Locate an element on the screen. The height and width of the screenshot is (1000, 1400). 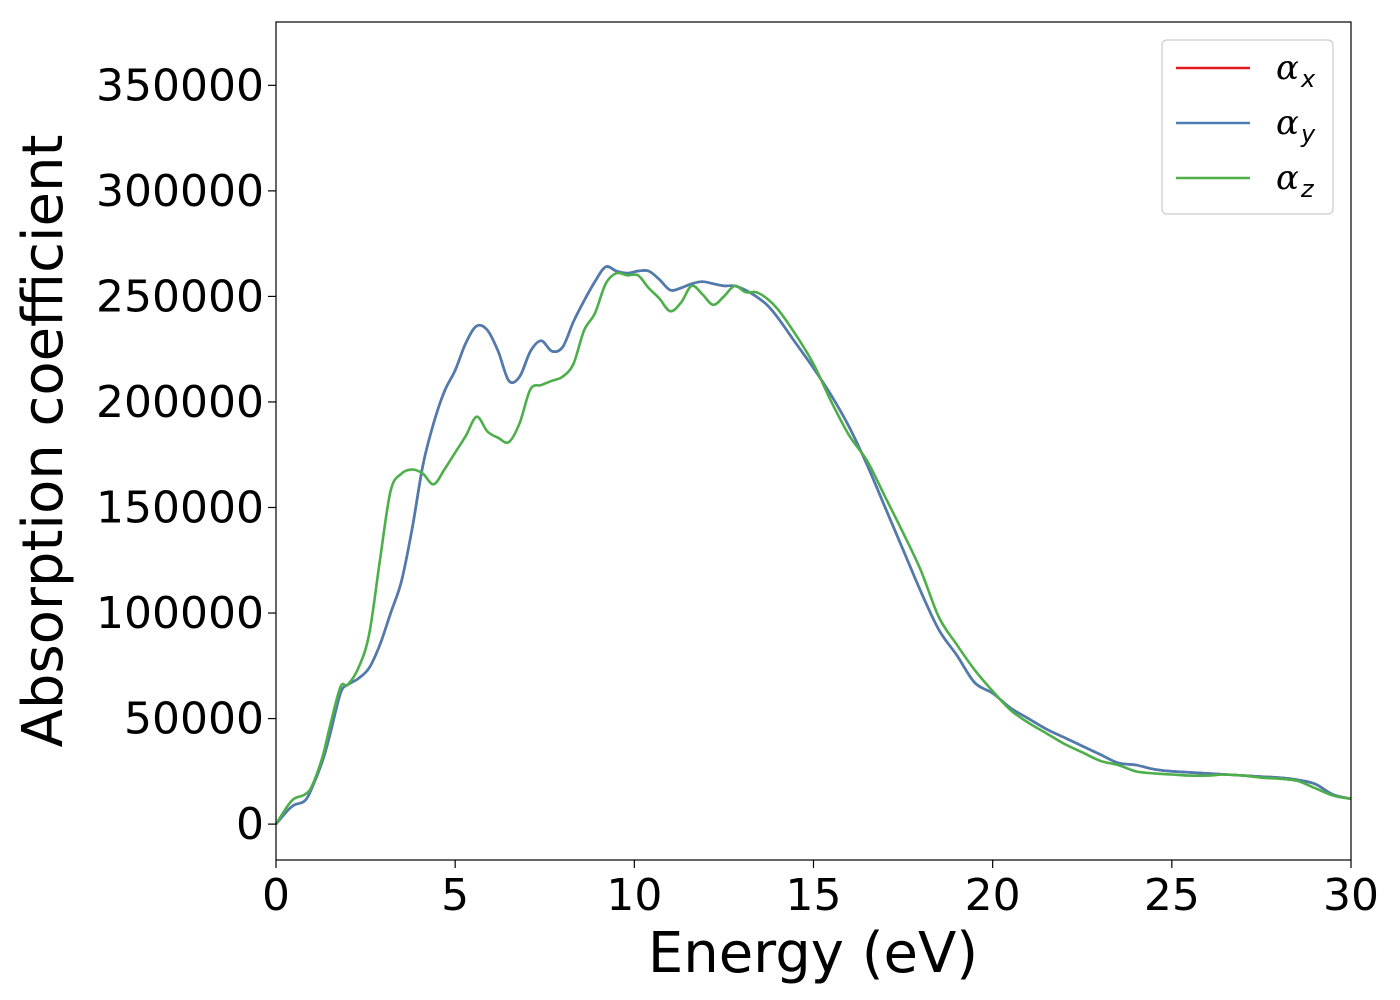
y-tick-label: 100000 is located at coordinates (180, 613).